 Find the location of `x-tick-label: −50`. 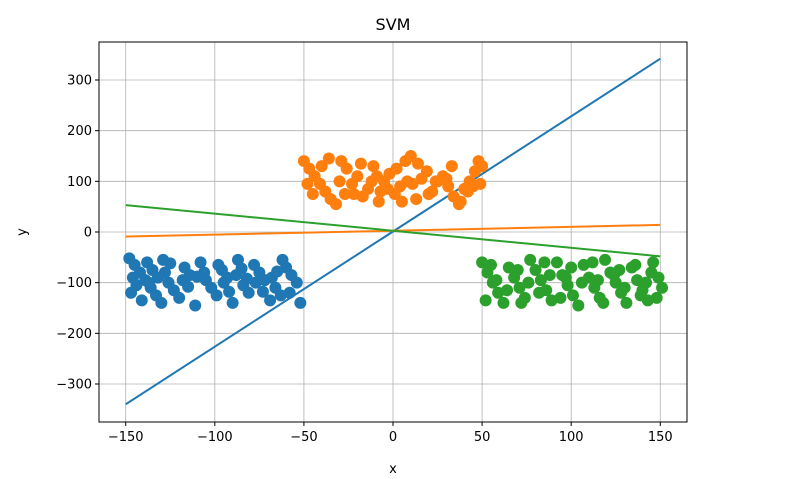

x-tick-label: −50 is located at coordinates (303, 437).